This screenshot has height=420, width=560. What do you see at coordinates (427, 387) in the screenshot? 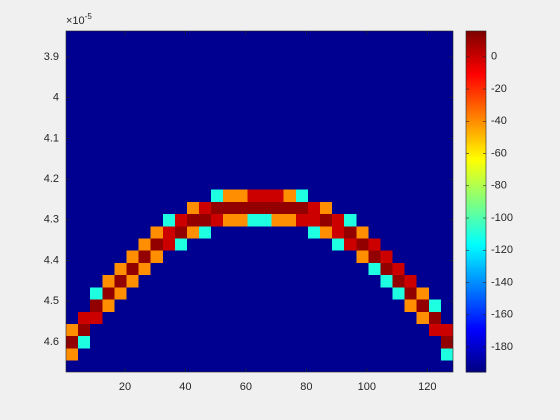
I see `x-tick-label: 120` at bounding box center [427, 387].